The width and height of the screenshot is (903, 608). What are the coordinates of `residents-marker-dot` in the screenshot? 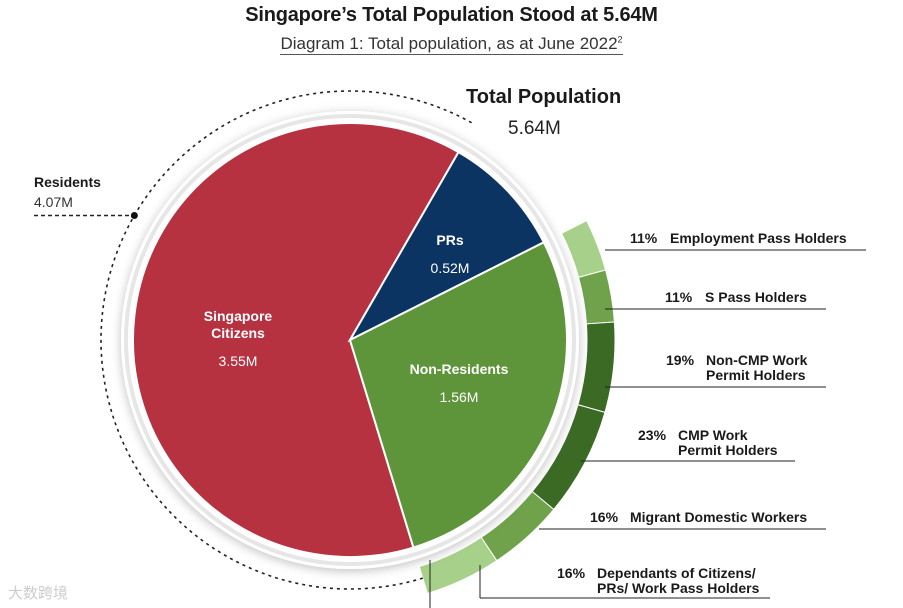 It's located at (134, 215).